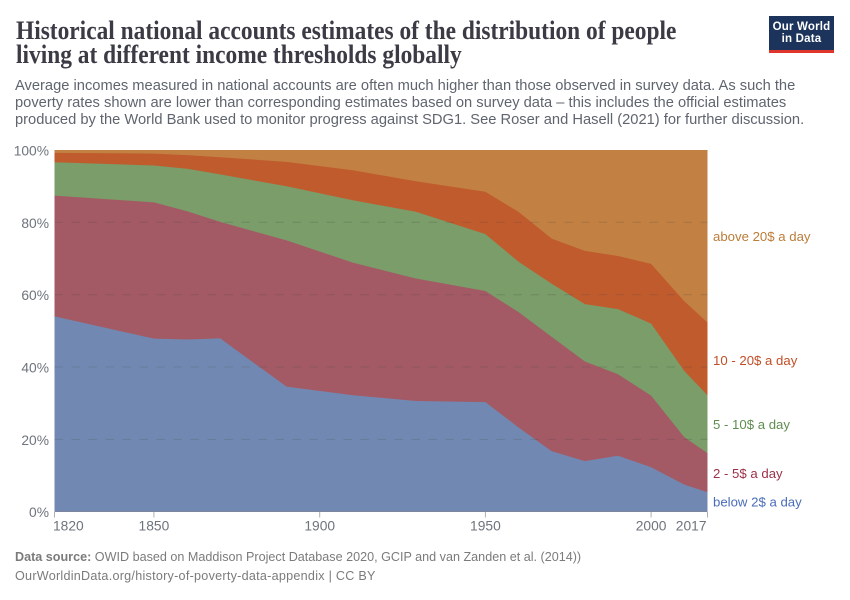 This screenshot has height=600, width=850. I want to click on svg-text: 2000, so click(651, 526).